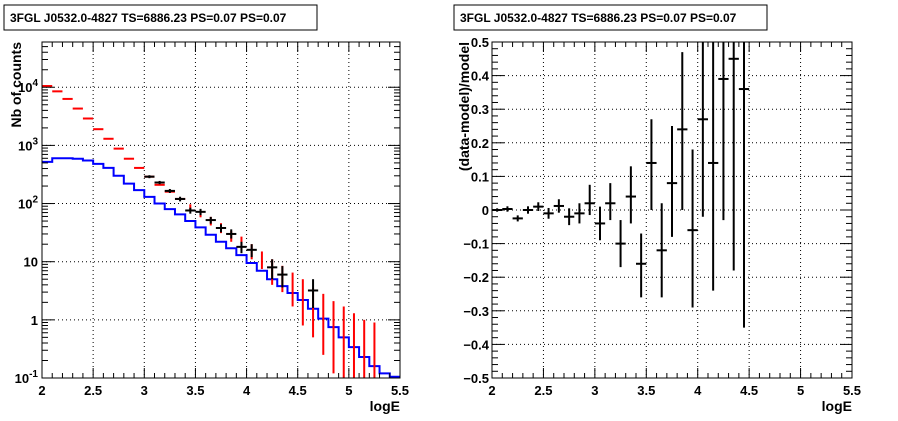 This screenshot has width=898, height=421. What do you see at coordinates (385, 406) in the screenshot?
I see `x-axis-label-counts: logE` at bounding box center [385, 406].